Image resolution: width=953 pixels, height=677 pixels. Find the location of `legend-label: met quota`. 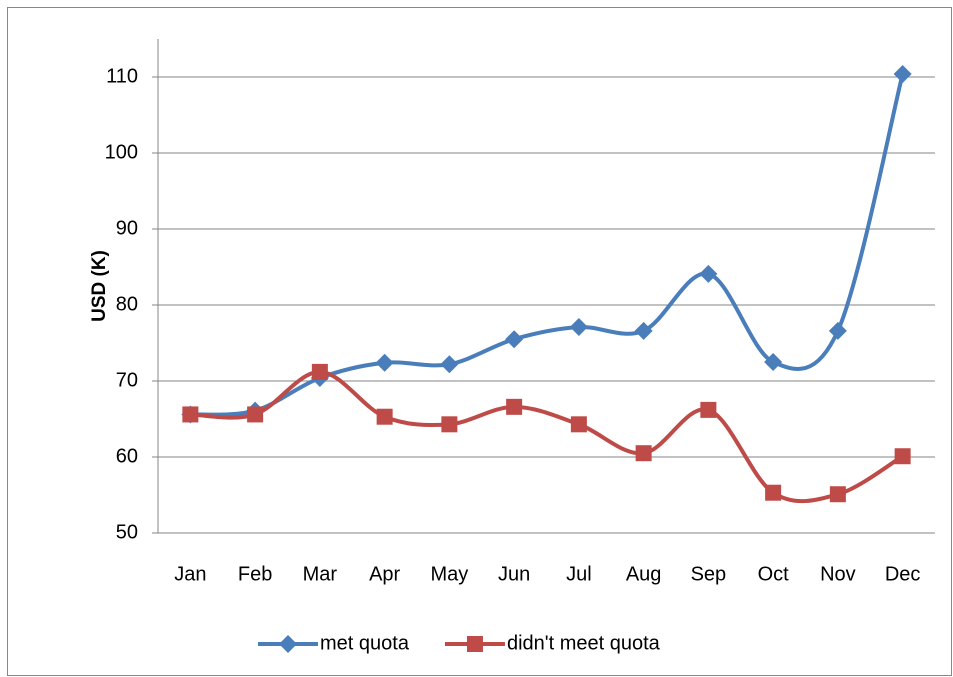

legend-label: met quota is located at coordinates (365, 643).